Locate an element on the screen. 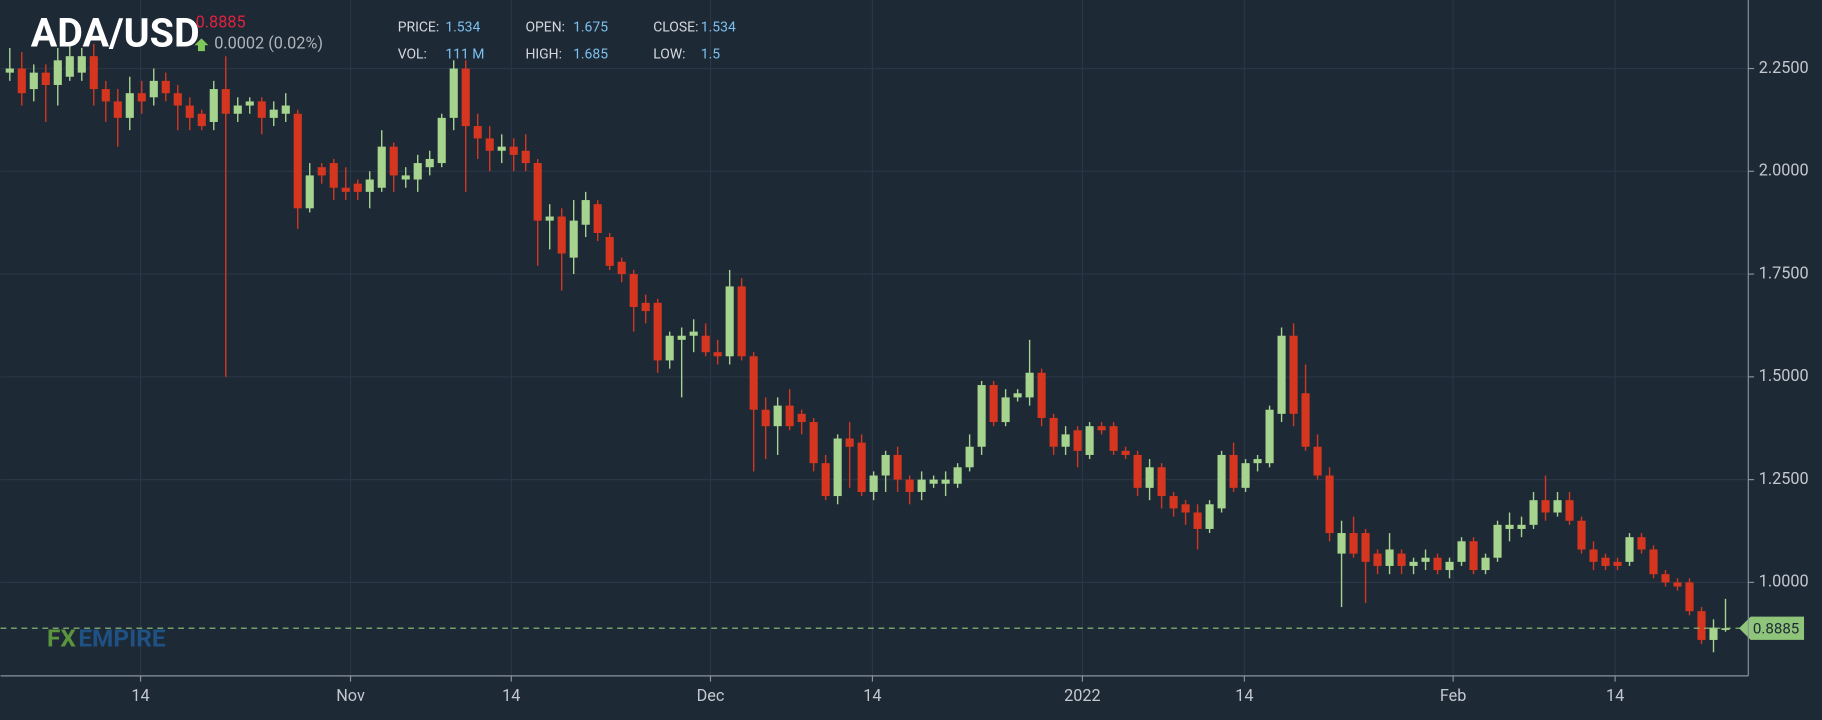 Image resolution: width=1822 pixels, height=720 pixels. stat-value: 1.675 is located at coordinates (590, 28).